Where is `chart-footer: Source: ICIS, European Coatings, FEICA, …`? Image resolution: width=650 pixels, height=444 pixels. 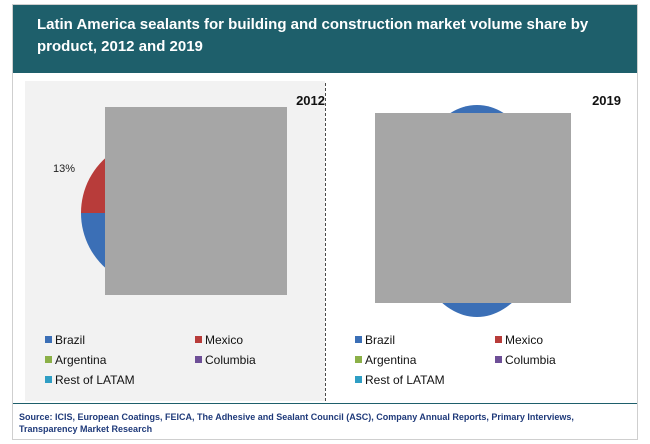
chart-footer: Source: ICIS, European Coatings, FEICA, … is located at coordinates (325, 421).